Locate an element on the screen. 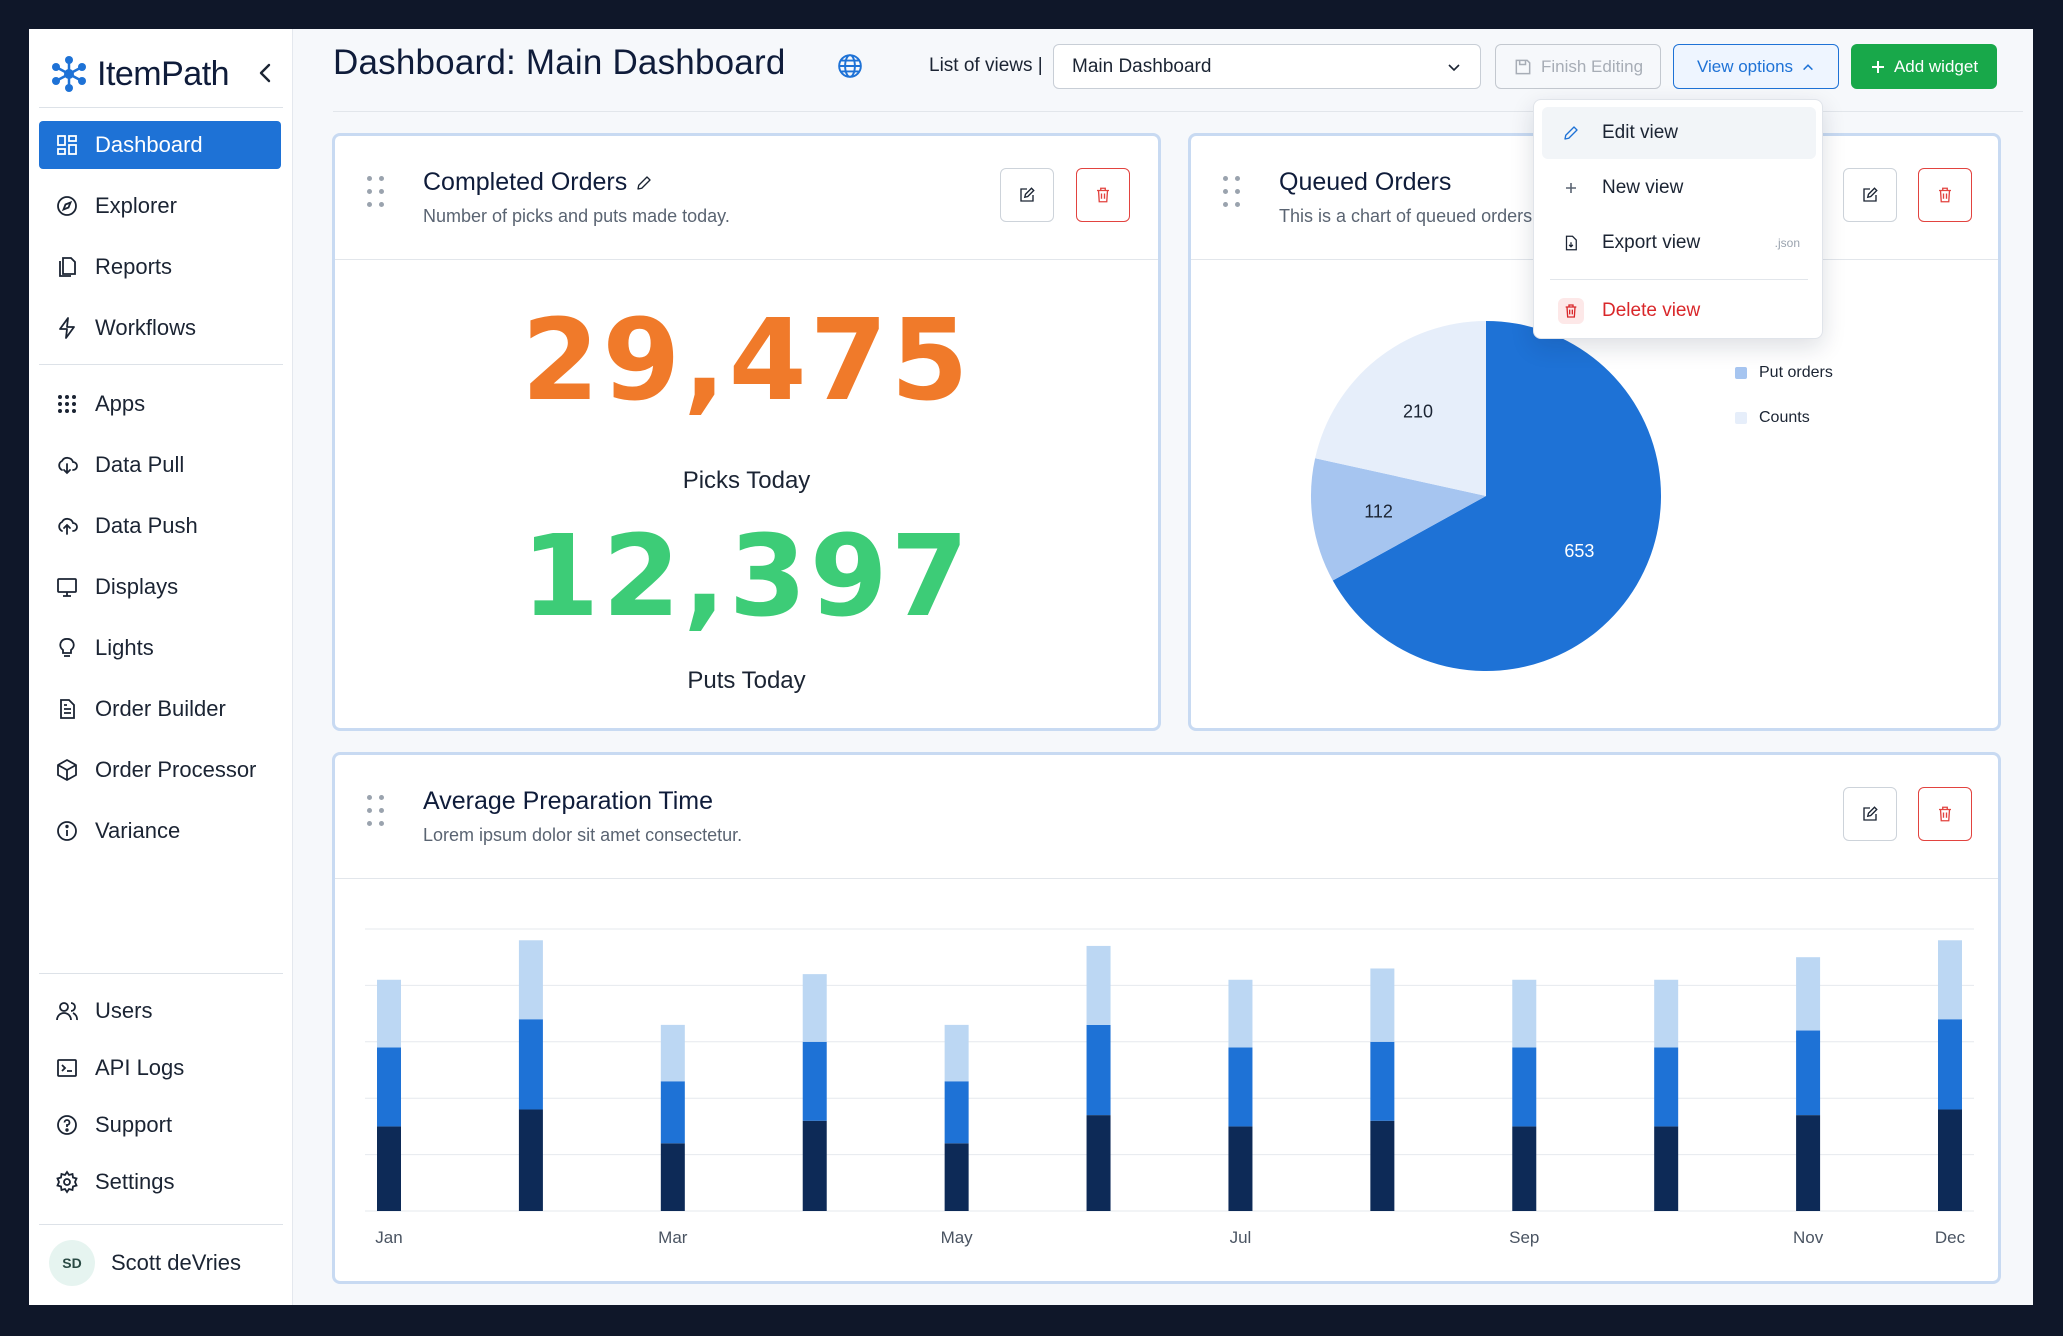 This screenshot has height=1336, width=2063. sidebar-item-data-push: Data Push is located at coordinates (160, 526).